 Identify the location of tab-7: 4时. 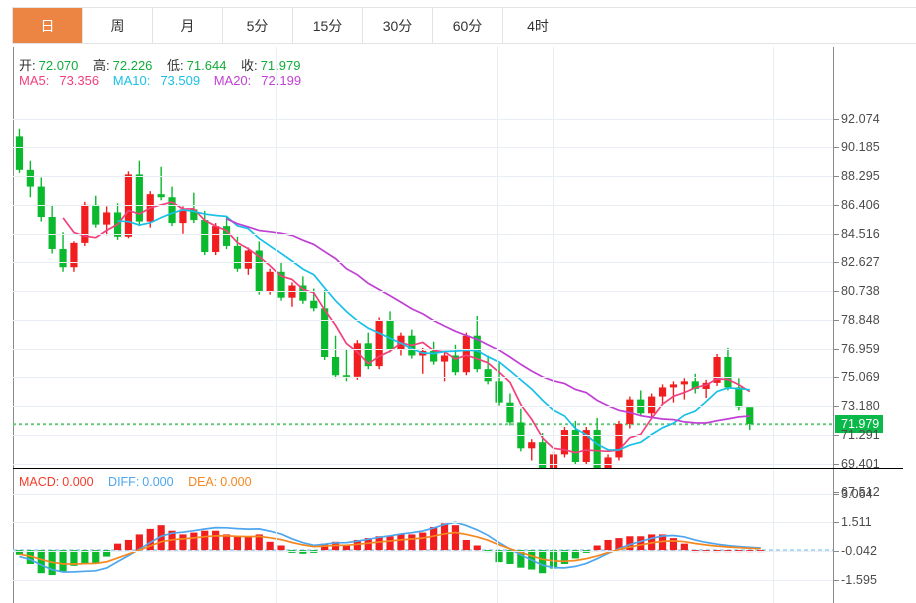
(538, 25).